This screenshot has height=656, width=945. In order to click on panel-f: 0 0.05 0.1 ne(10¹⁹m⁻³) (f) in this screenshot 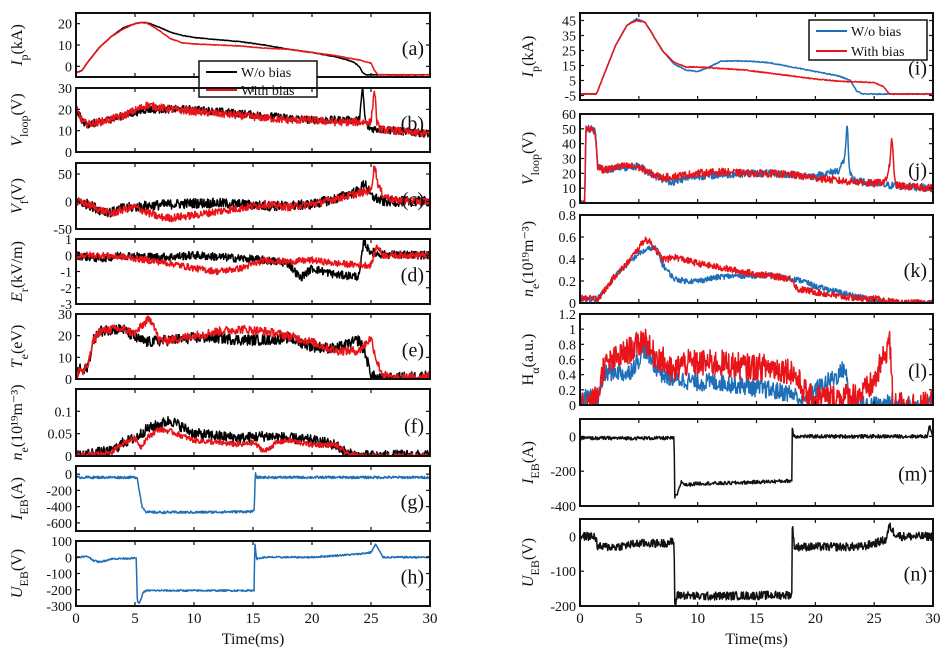, I will do `click(220, 424)`.